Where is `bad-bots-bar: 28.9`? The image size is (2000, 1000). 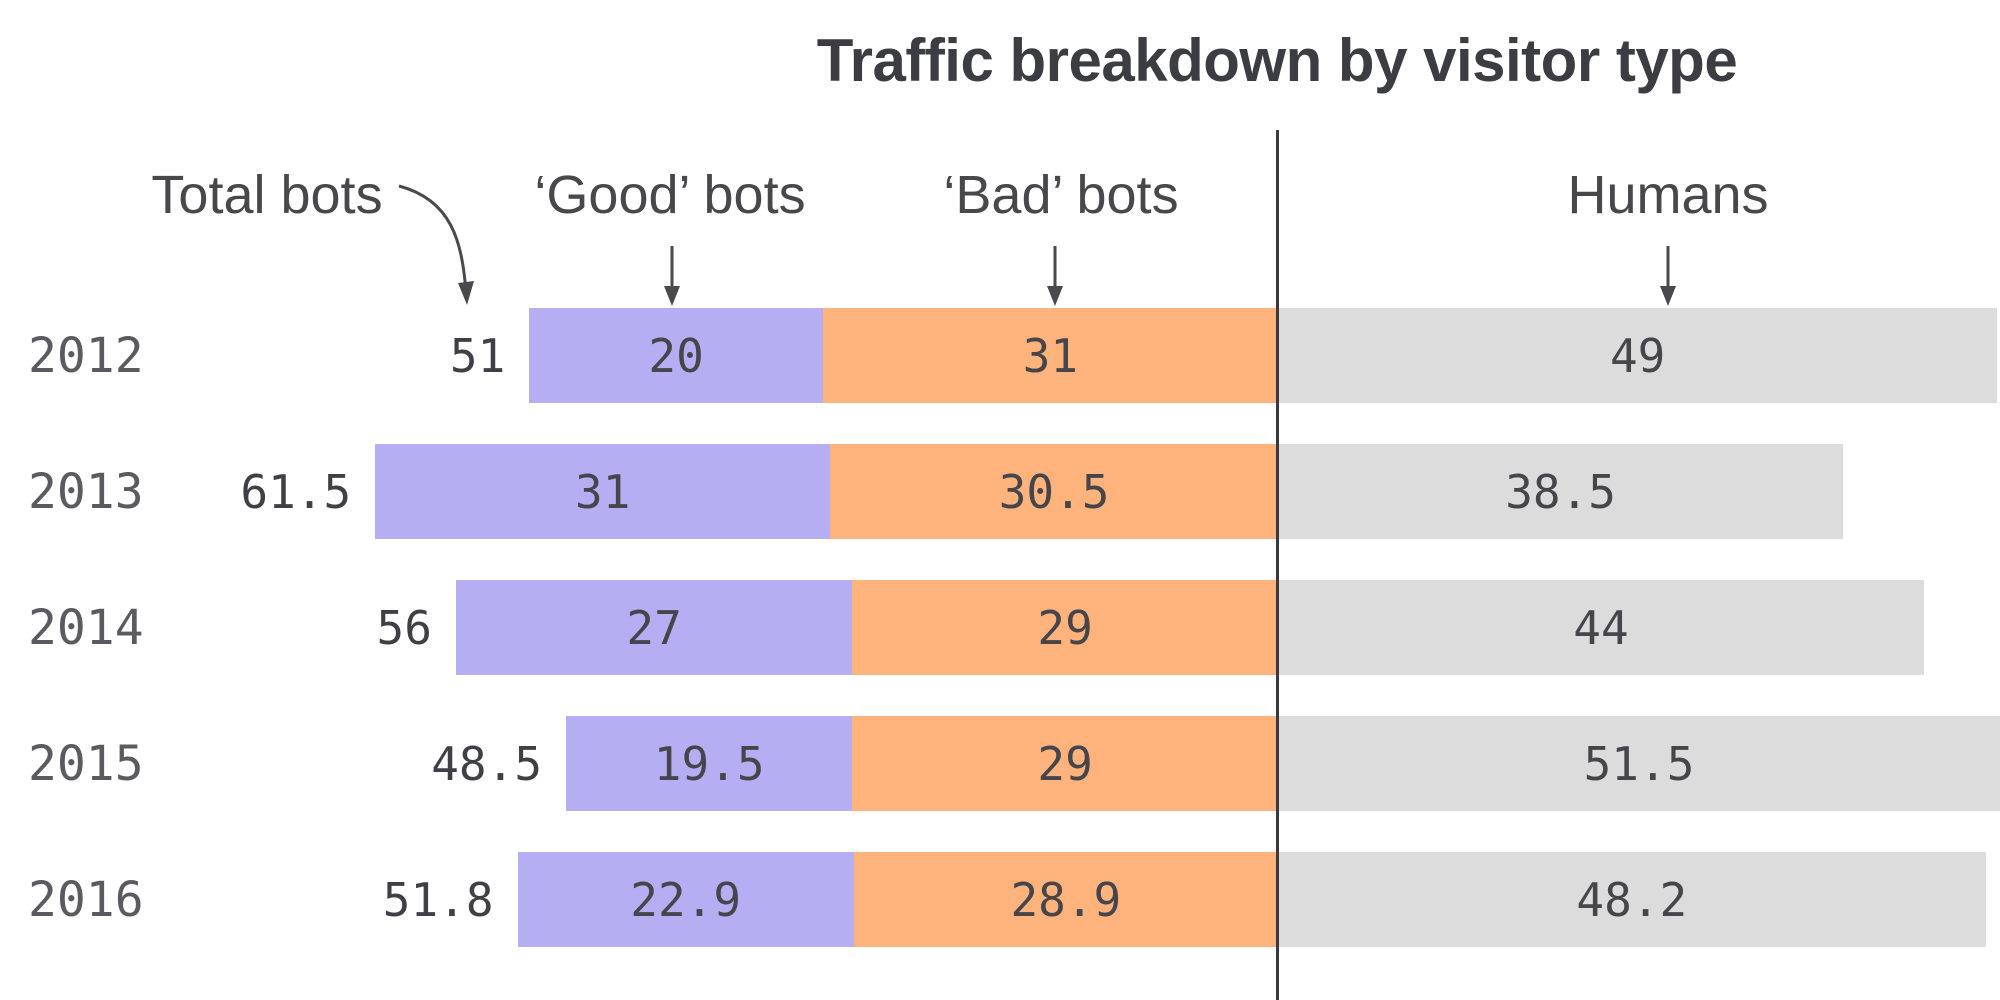
bad-bots-bar: 28.9 is located at coordinates (1065, 899).